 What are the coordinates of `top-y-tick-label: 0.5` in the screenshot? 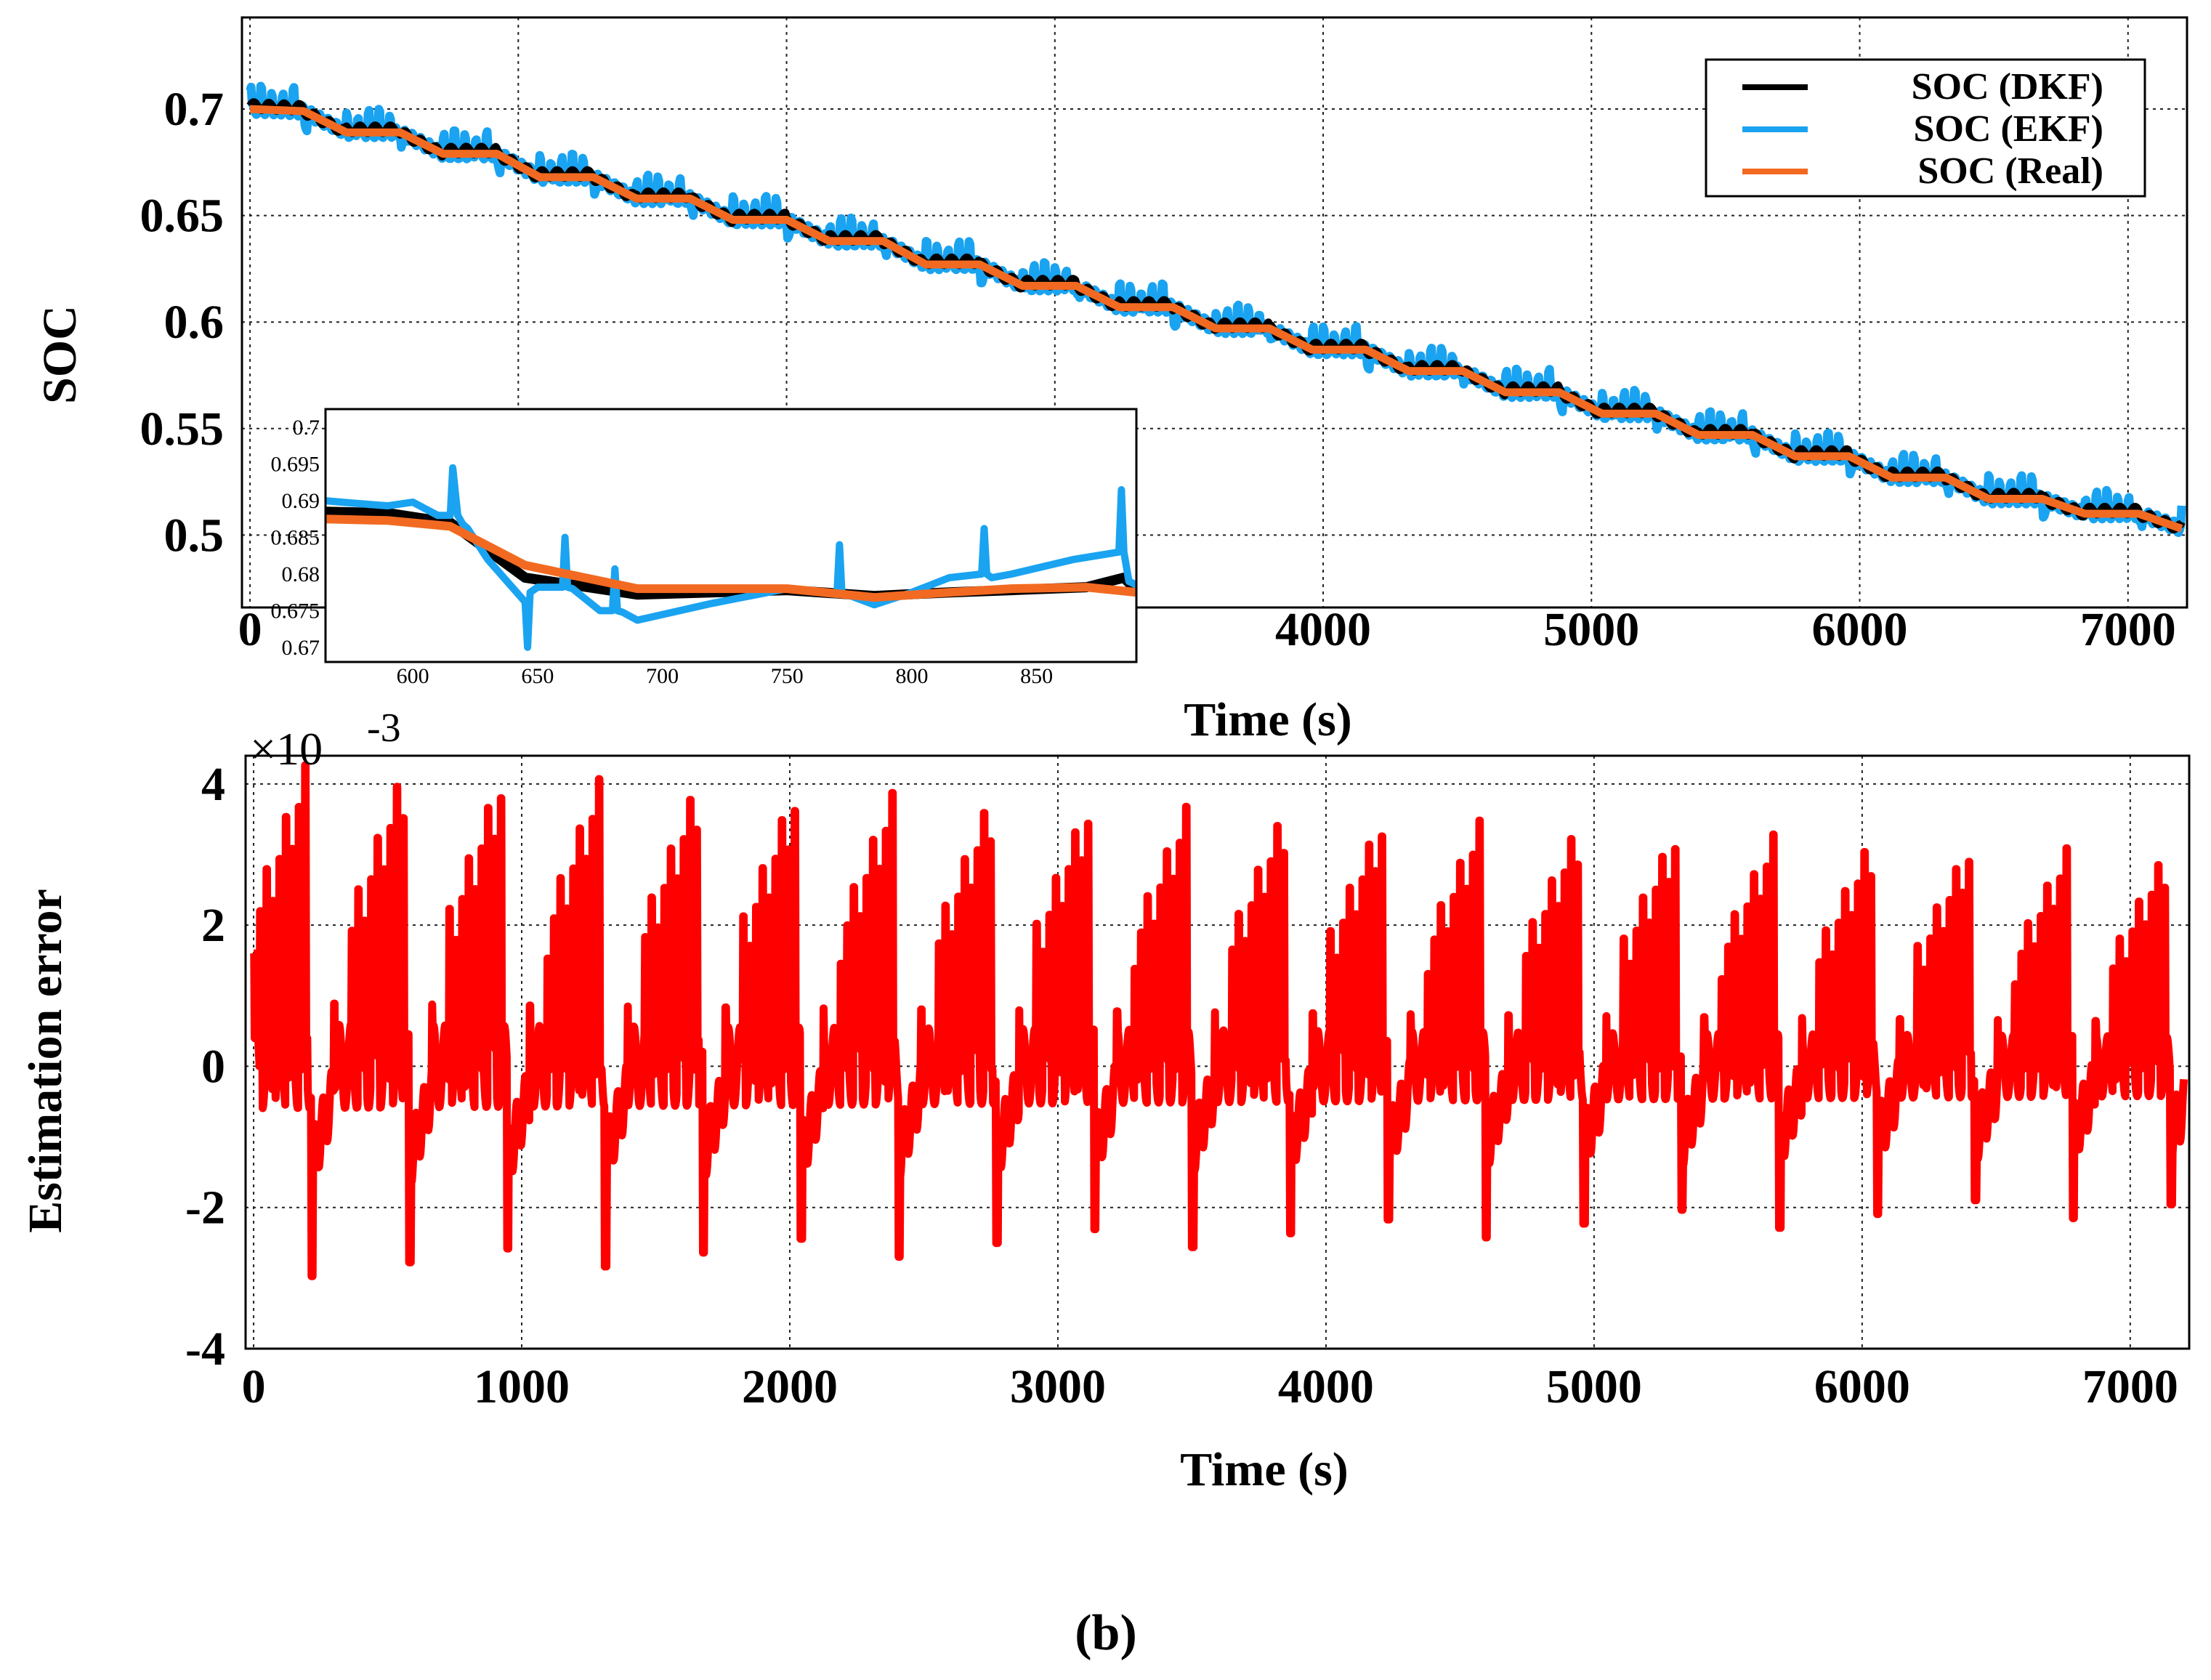 It's located at (194, 535).